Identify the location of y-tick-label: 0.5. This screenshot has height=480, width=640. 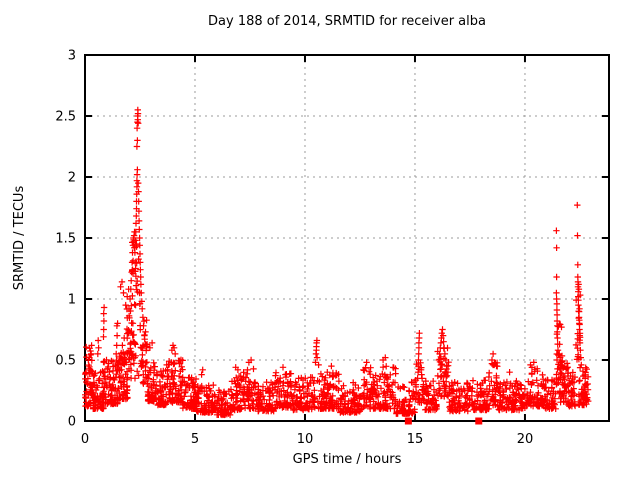
(65, 361).